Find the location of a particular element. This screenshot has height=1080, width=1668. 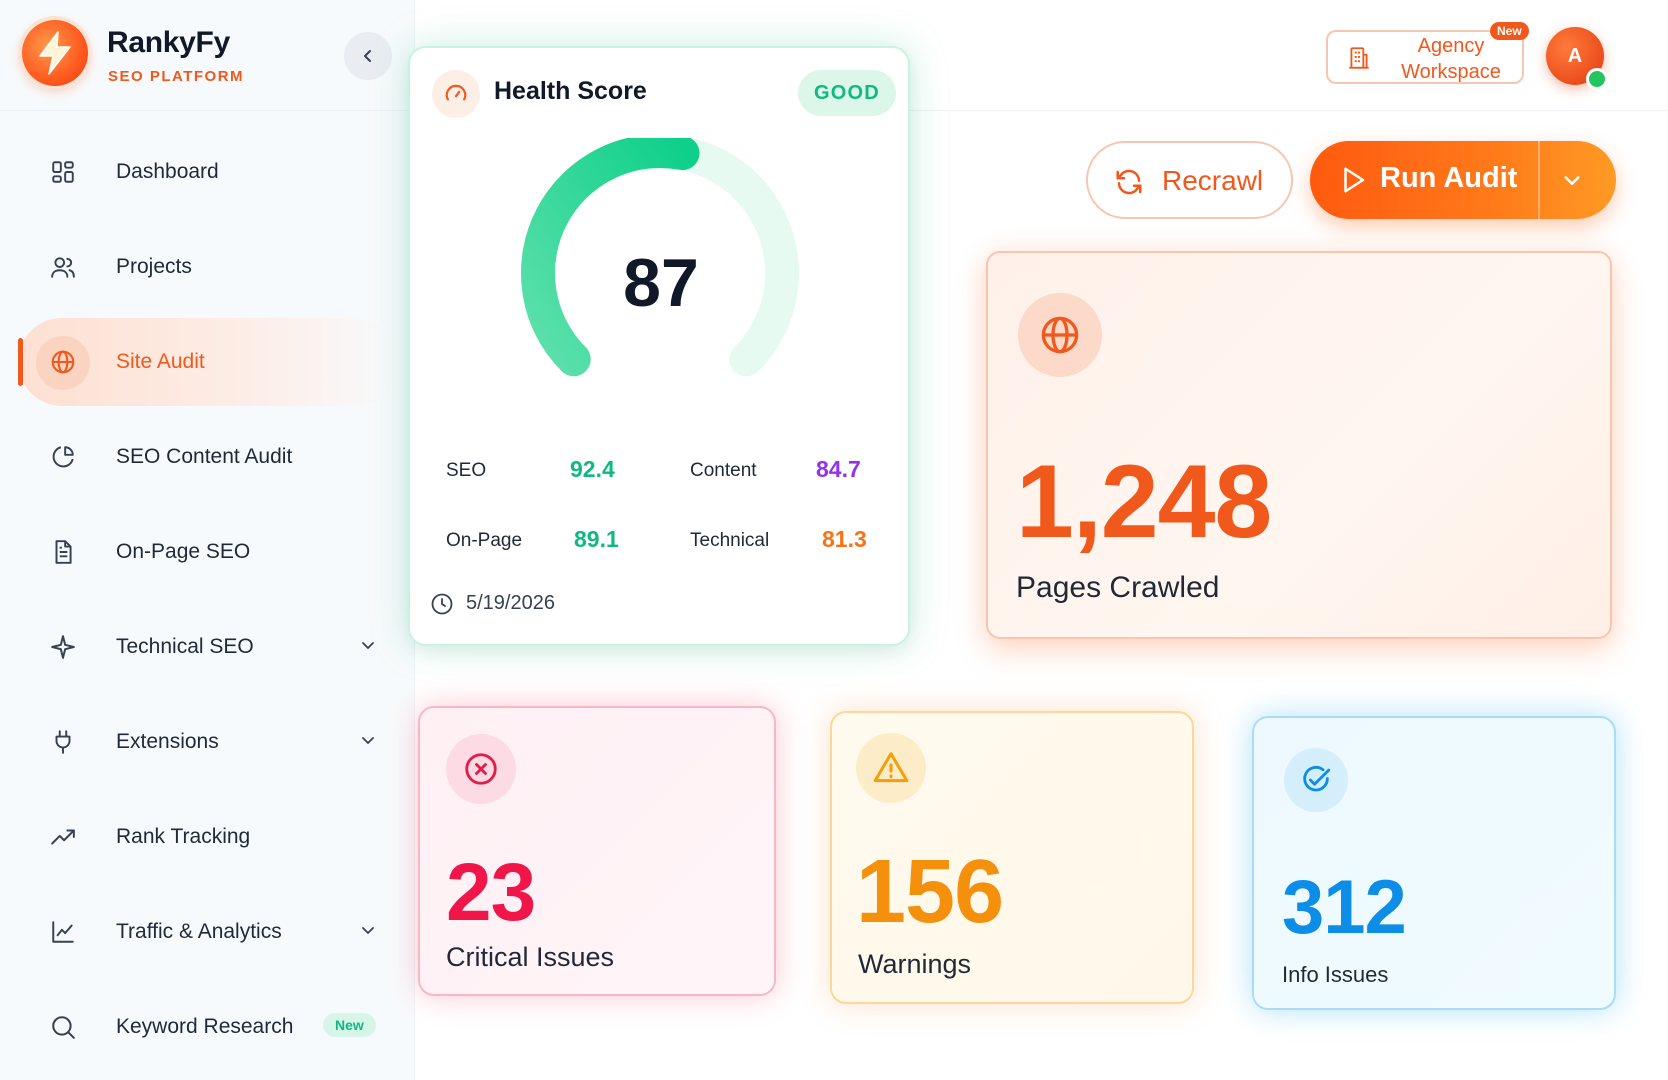

pages-crawled-card: 1,248 Pages Crawled is located at coordinates (1299, 445).